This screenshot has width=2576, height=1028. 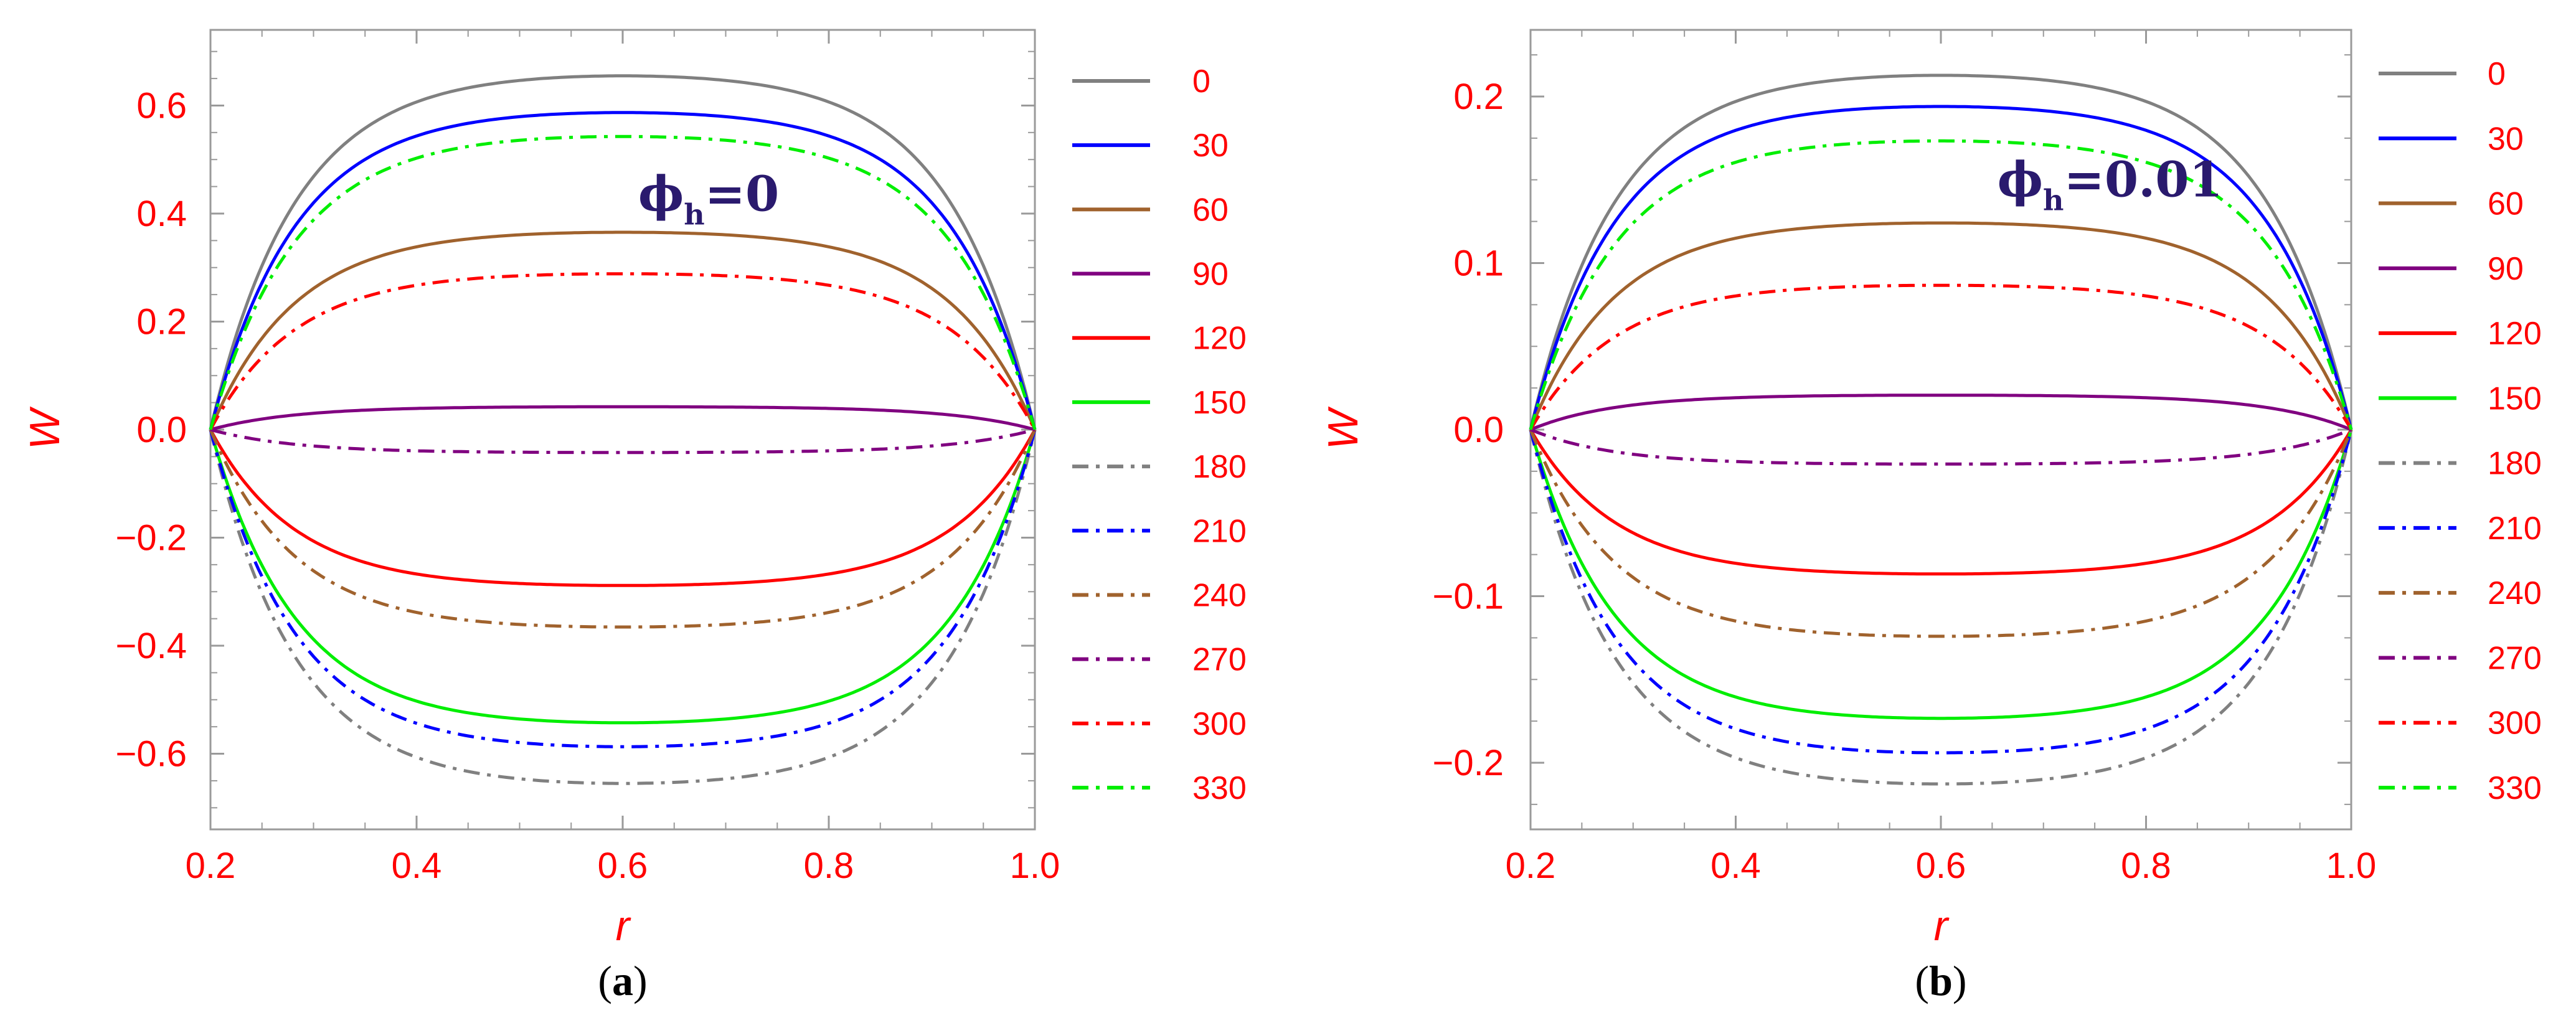 I want to click on caption-a: (a), so click(x=622, y=981).